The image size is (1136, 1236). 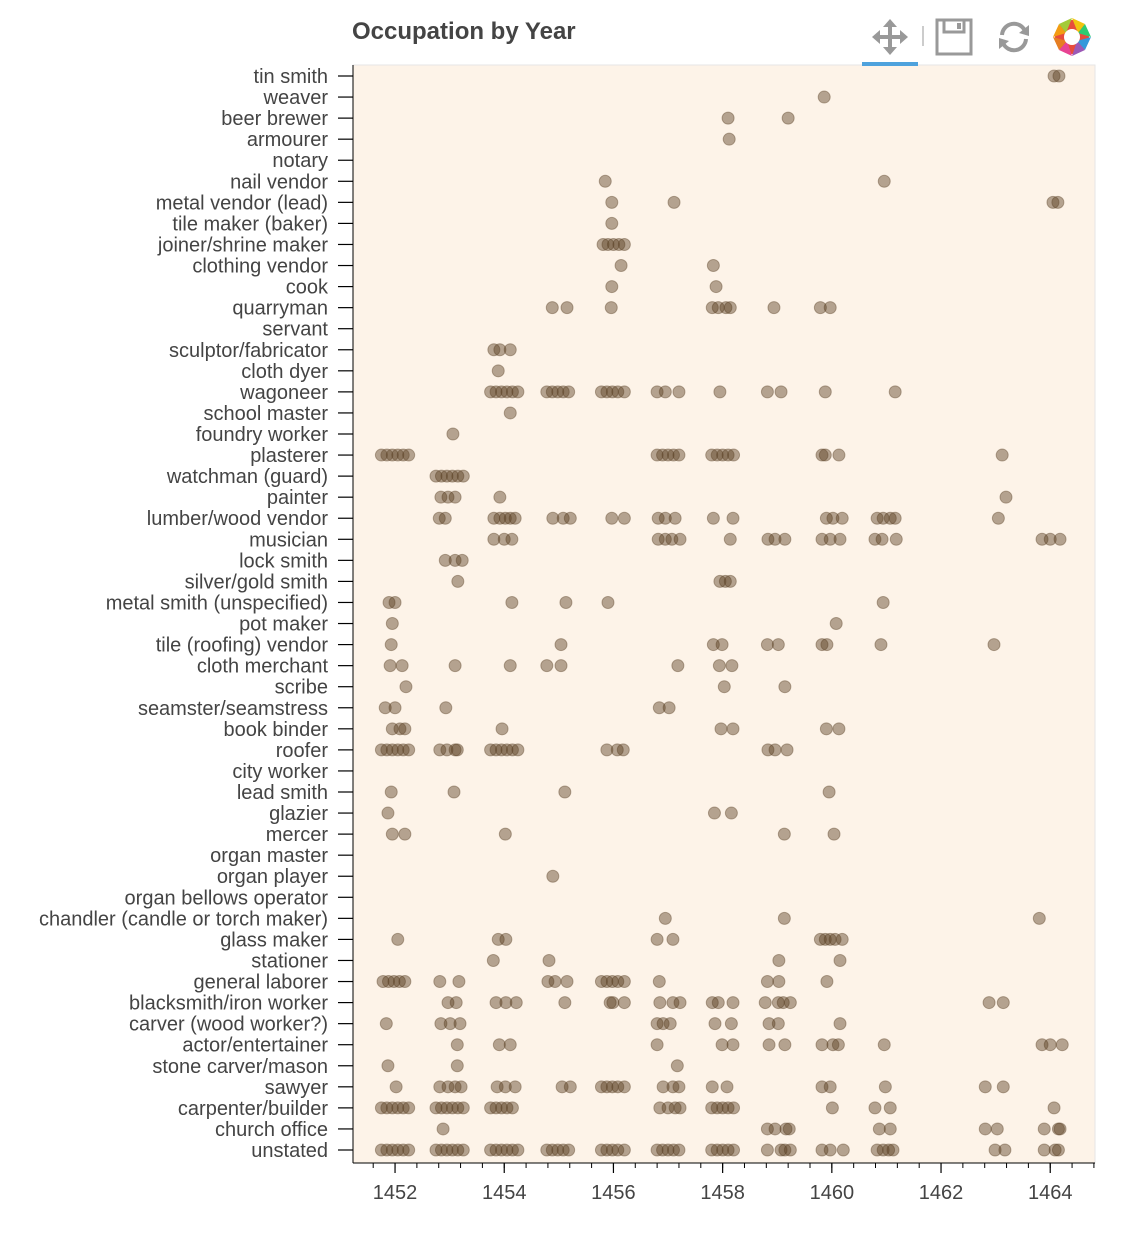 I want to click on y-tick-label: scribe, so click(x=301, y=688).